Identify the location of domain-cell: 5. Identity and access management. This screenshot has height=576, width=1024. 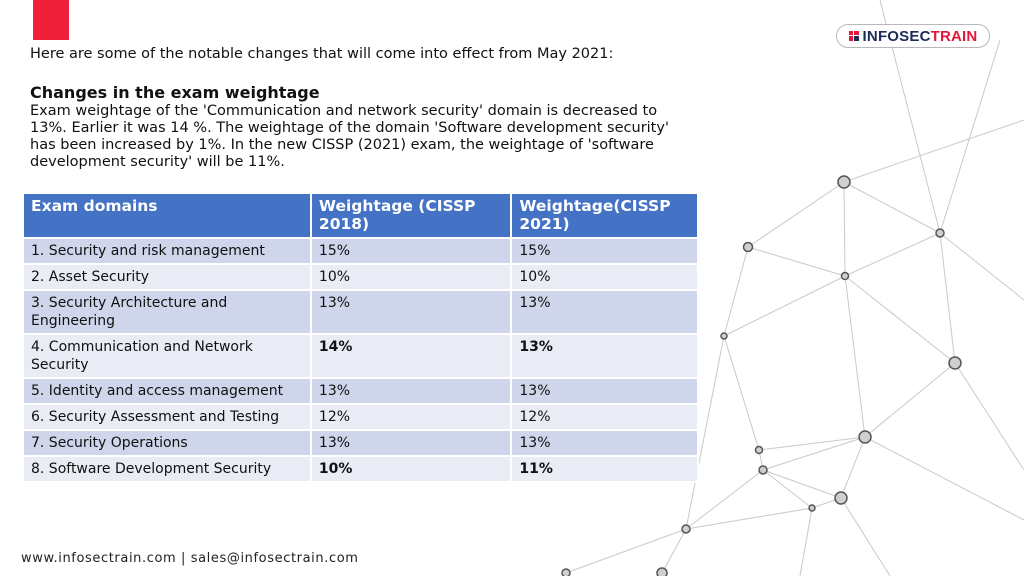
(167, 391).